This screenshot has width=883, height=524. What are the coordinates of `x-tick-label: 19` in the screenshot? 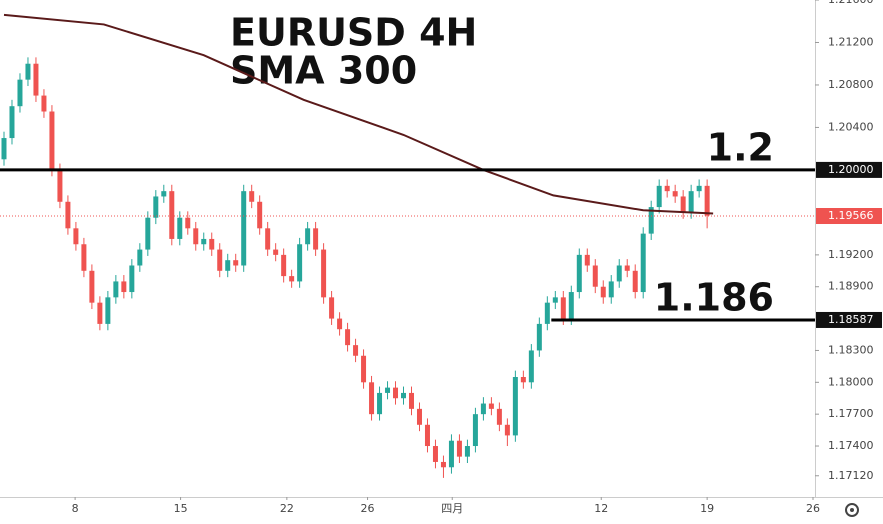 It's located at (707, 508).